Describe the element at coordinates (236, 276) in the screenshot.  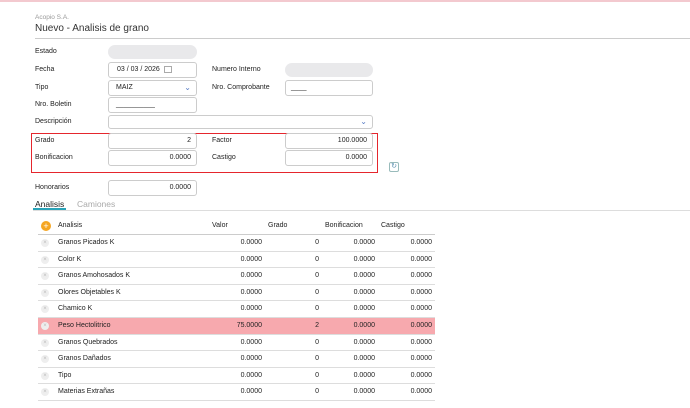
I see `table-row: × Granos Amohosados K 0.0000 0 0.0000 0.0000` at that location.